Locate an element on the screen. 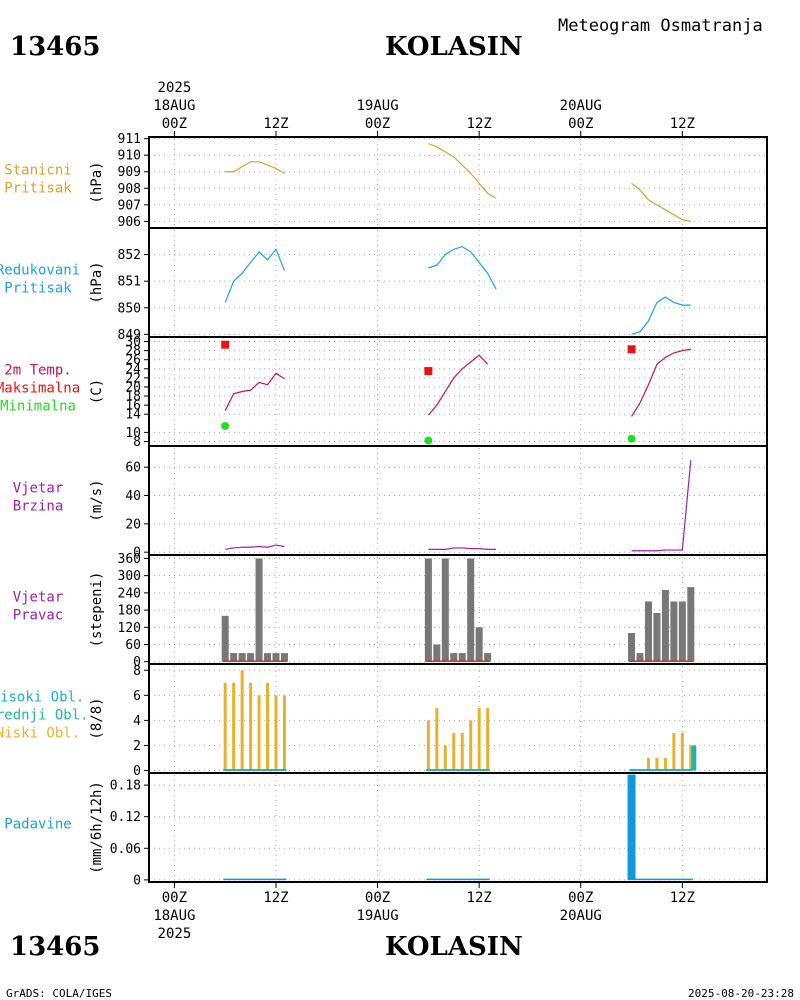  panel-wind_direction: 0 60 120 180 240 300 360 (stepeni) Vjetar Pravac is located at coordinates (390, 611).